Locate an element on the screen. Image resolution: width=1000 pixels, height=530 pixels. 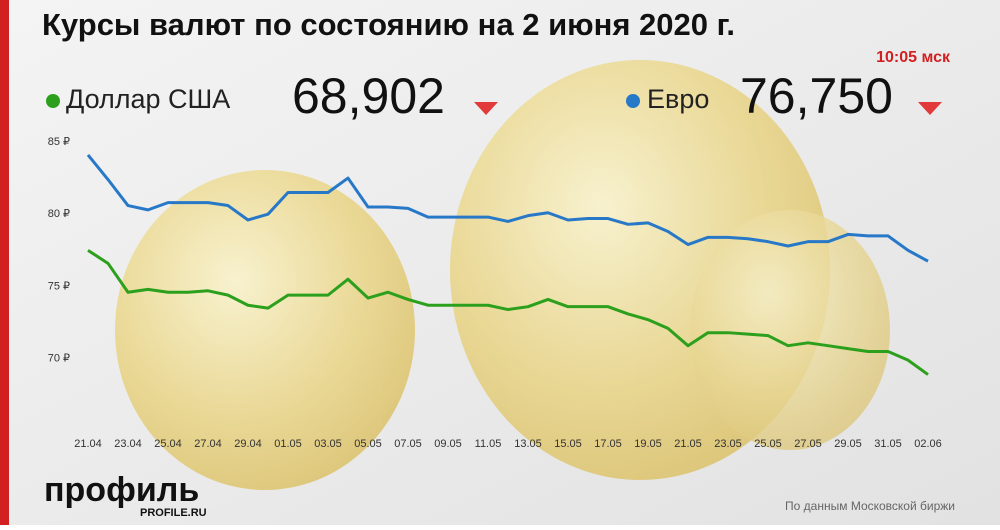
logo-site: PROFILE.RU is located at coordinates (173, 513).